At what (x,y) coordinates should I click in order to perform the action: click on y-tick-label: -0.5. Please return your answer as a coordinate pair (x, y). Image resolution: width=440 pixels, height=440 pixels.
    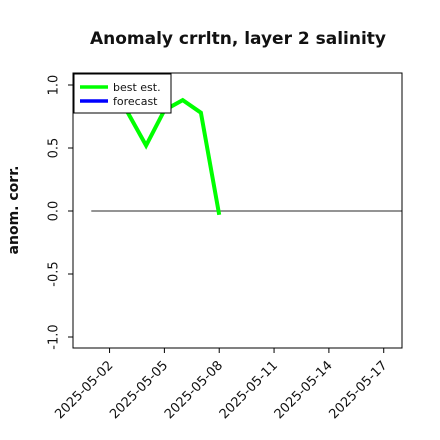
    Looking at the image, I should click on (54, 273).